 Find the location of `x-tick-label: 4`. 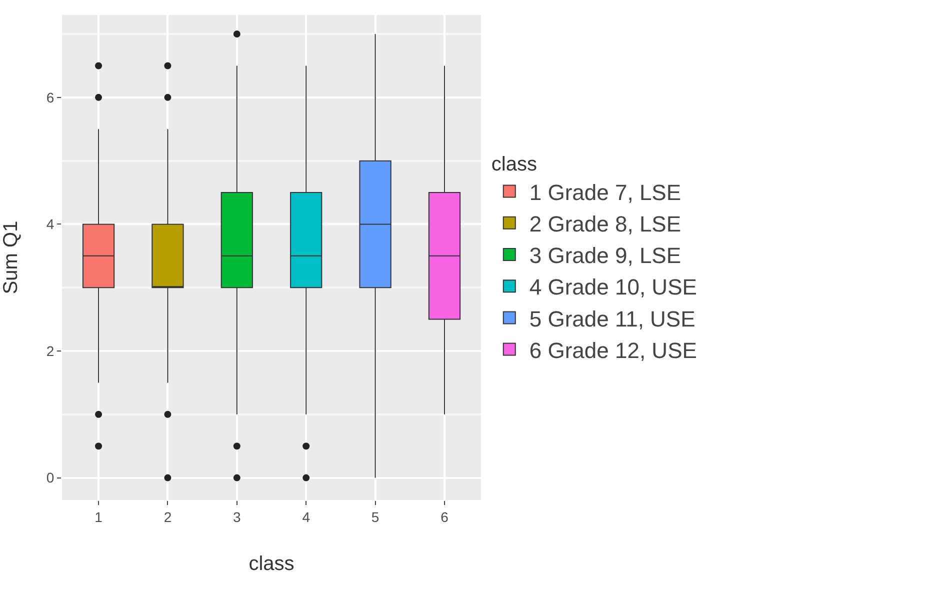

x-tick-label: 4 is located at coordinates (306, 516).